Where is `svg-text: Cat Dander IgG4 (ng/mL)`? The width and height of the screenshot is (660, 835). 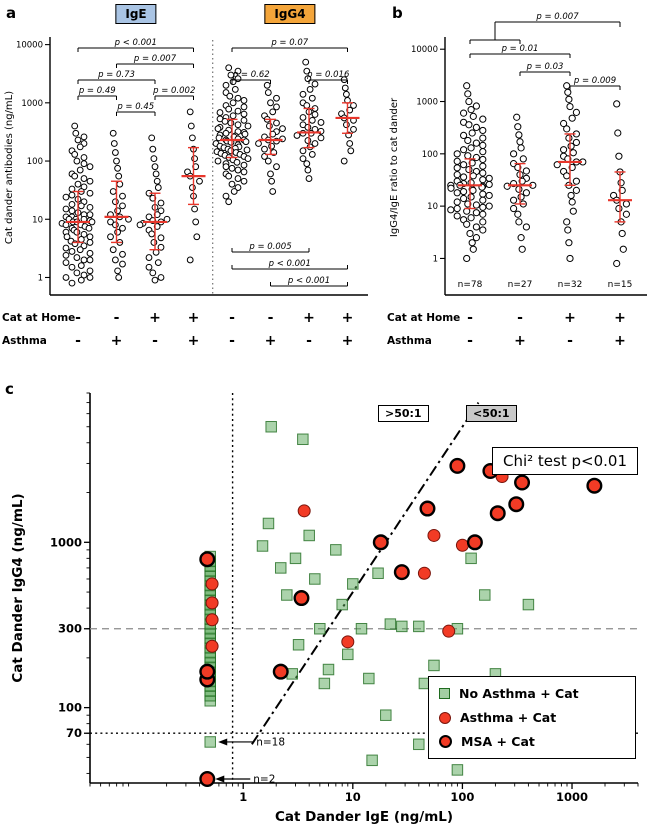
svg-text: Cat Dander IgG4 (ng/mL) is located at coordinates (18, 587).